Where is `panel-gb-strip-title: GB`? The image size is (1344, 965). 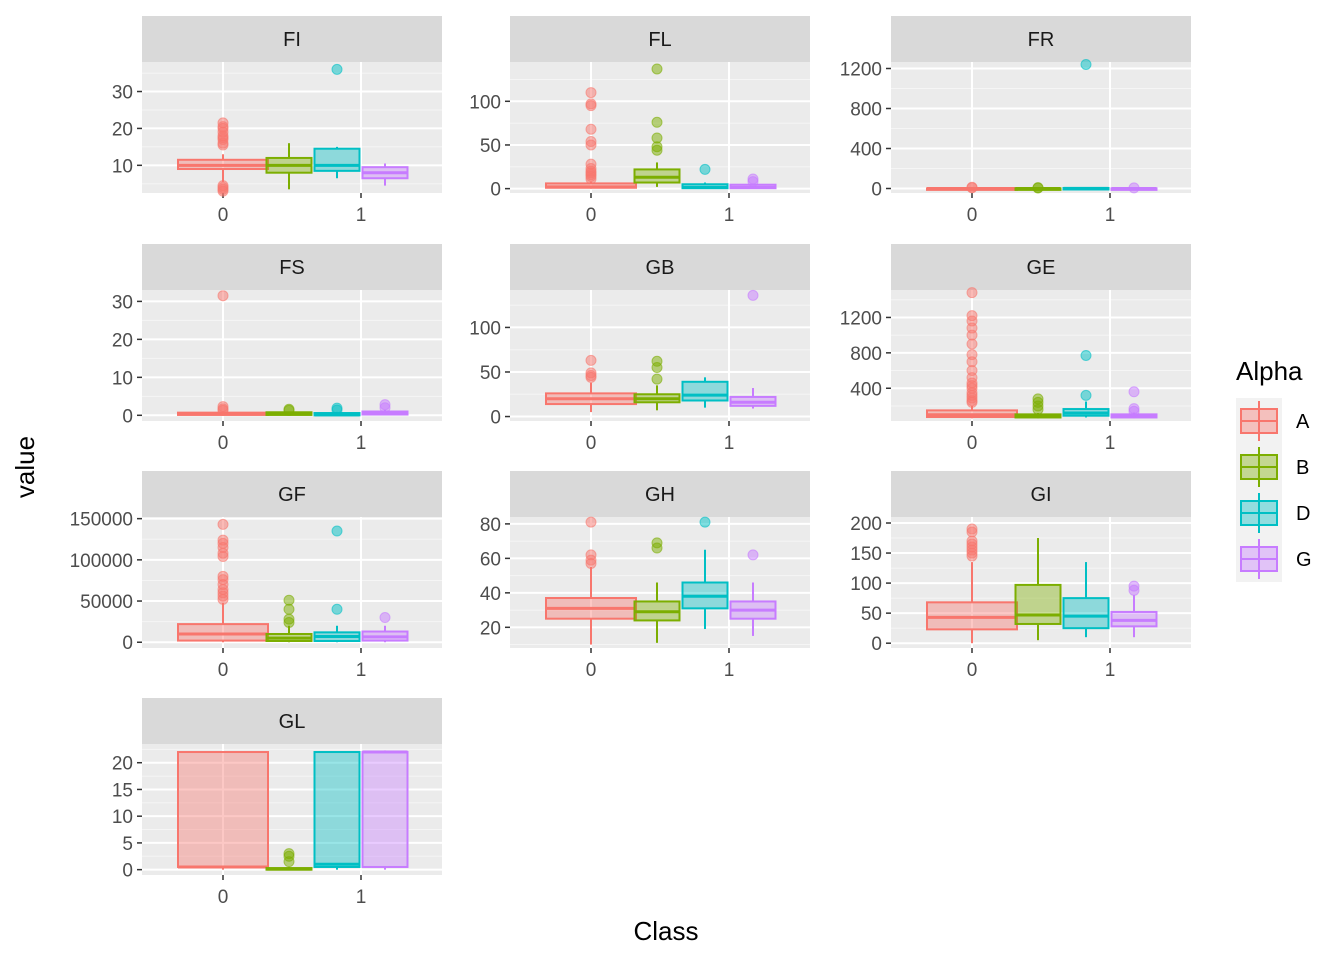
panel-gb-strip-title: GB is located at coordinates (660, 268).